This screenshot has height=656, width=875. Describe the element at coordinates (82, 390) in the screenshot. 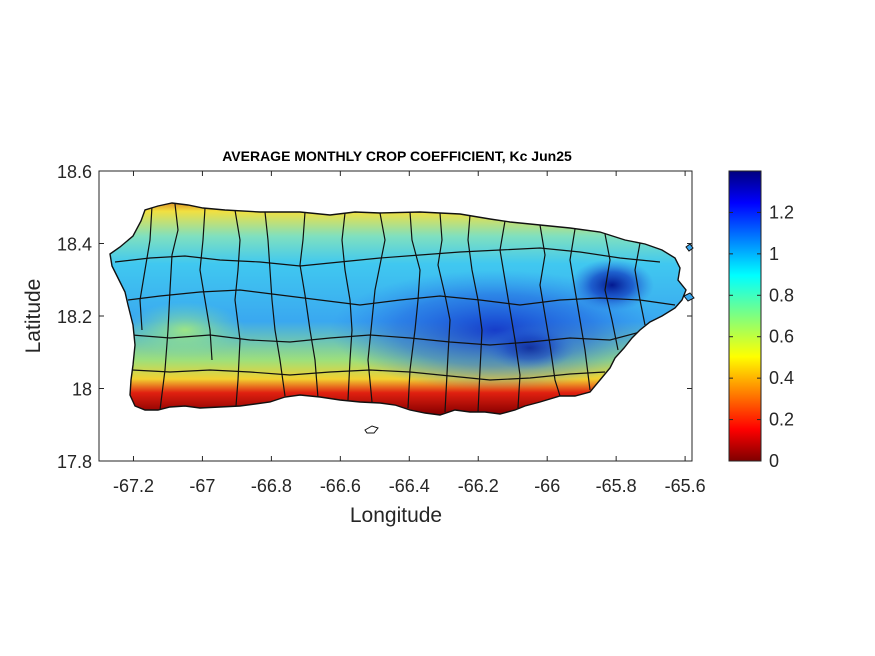

I see `y-tick-label: 18` at that location.